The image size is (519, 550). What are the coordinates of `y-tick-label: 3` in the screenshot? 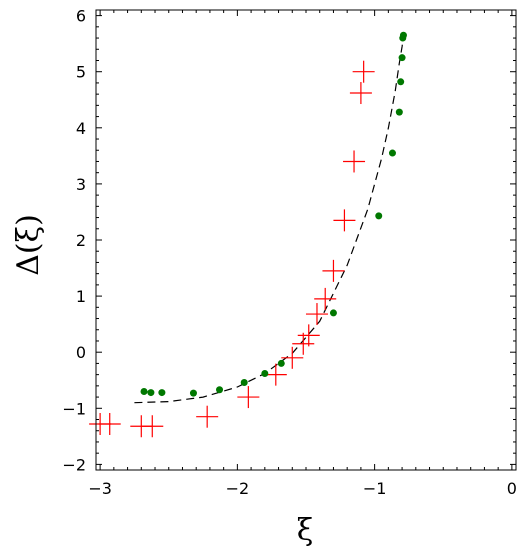 It's located at (81, 184).